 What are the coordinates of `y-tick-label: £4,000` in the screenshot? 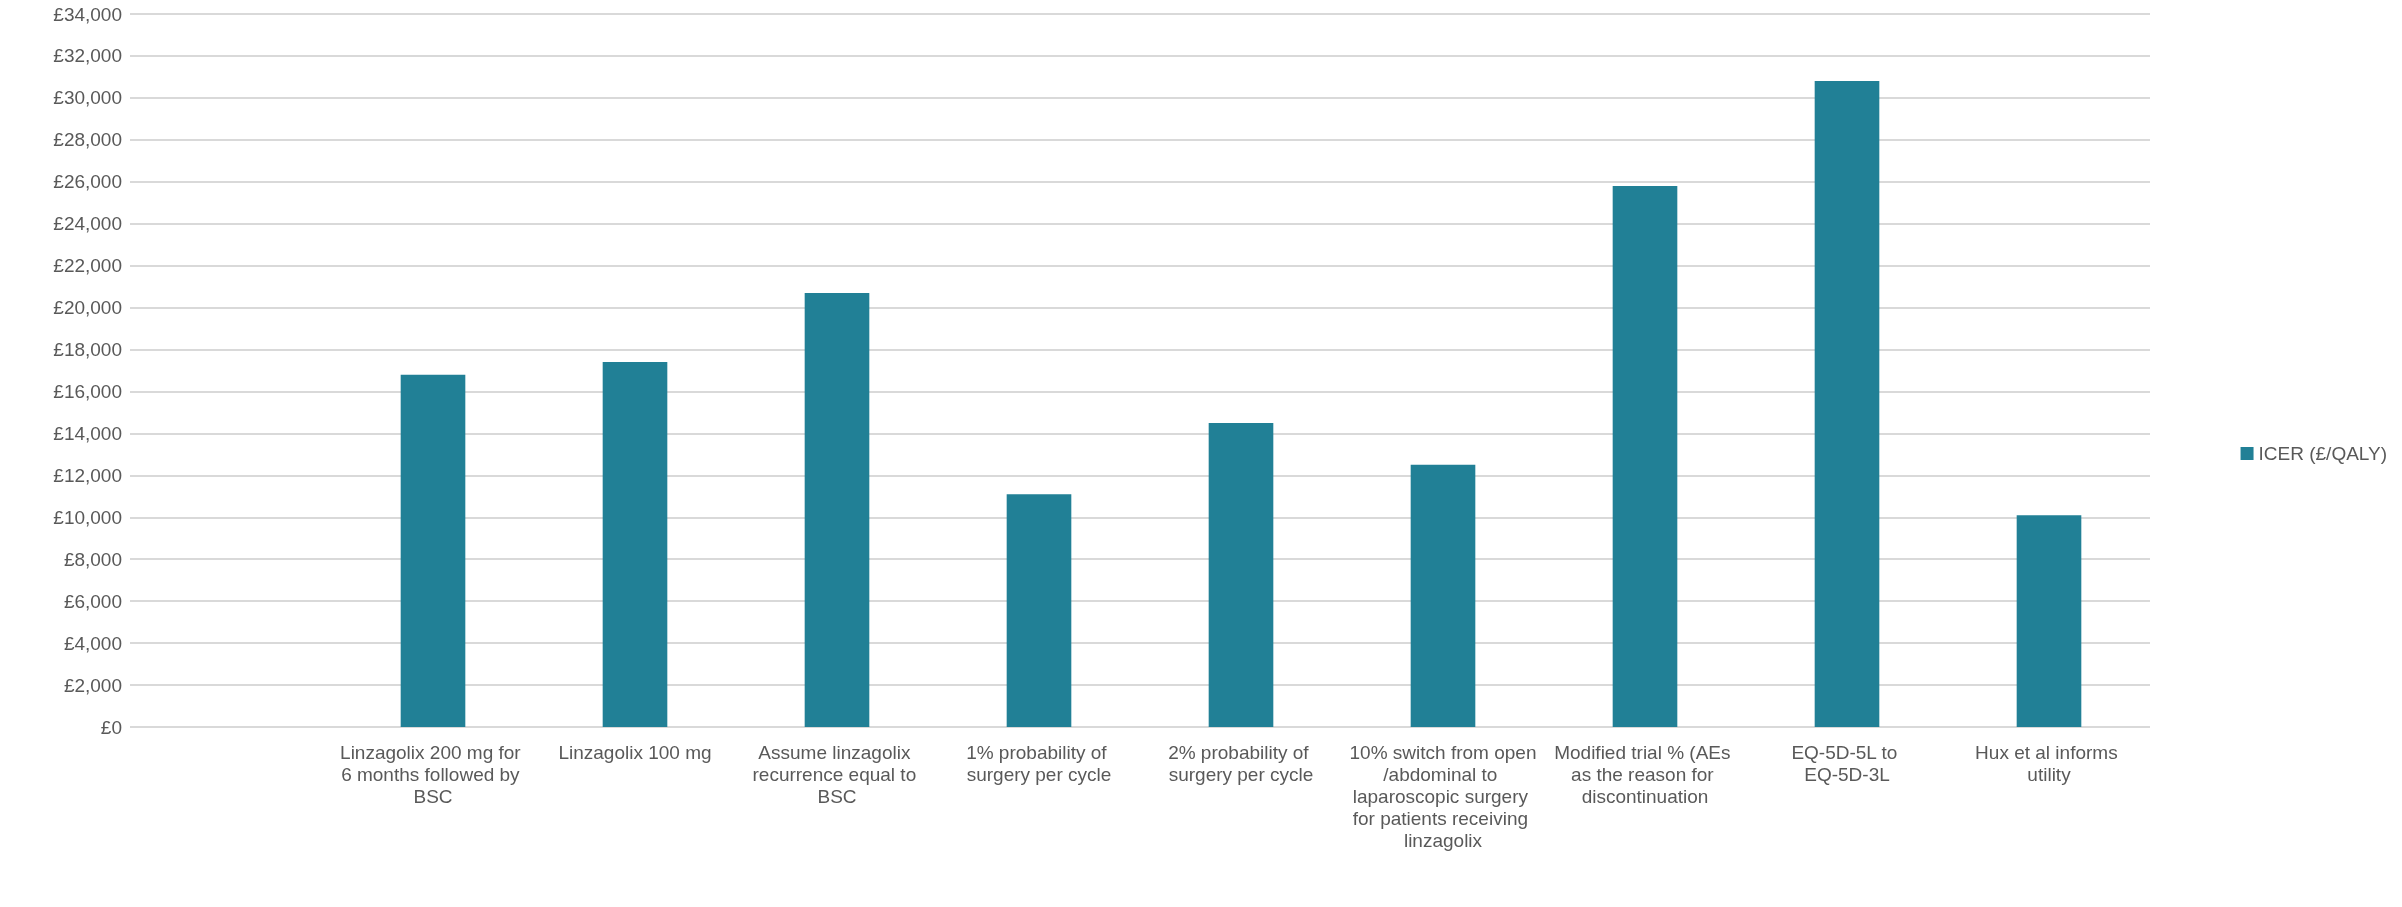 It's located at (92, 643).